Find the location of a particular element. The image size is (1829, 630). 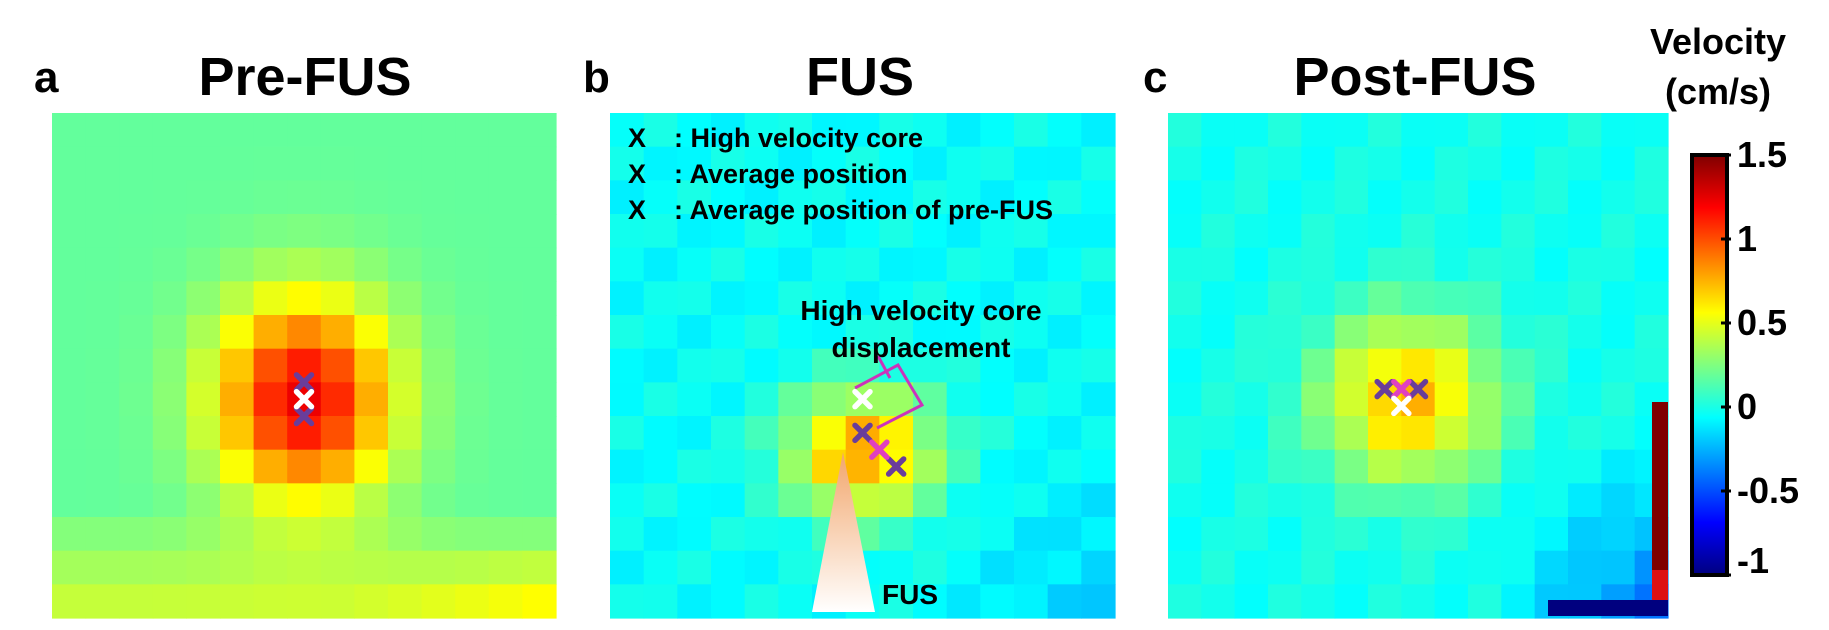

legend-average-symbol: X is located at coordinates (637, 174).